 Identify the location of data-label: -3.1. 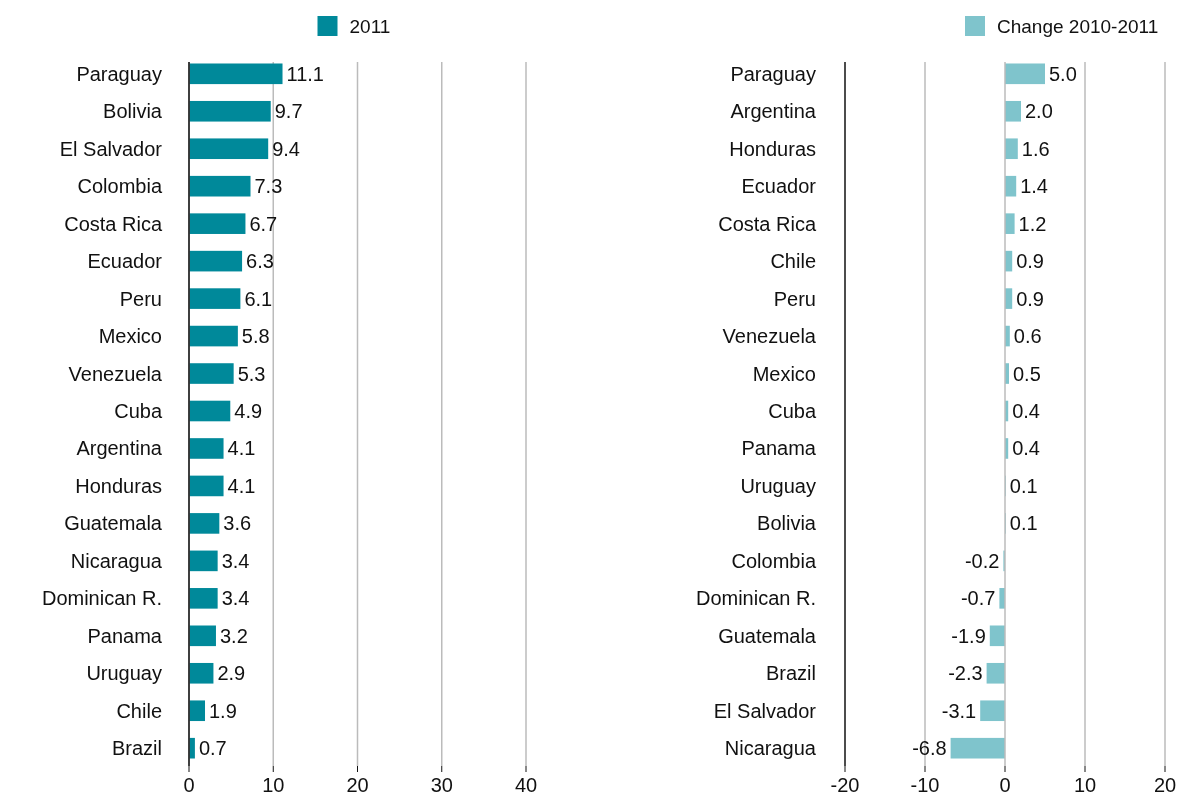
(959, 710).